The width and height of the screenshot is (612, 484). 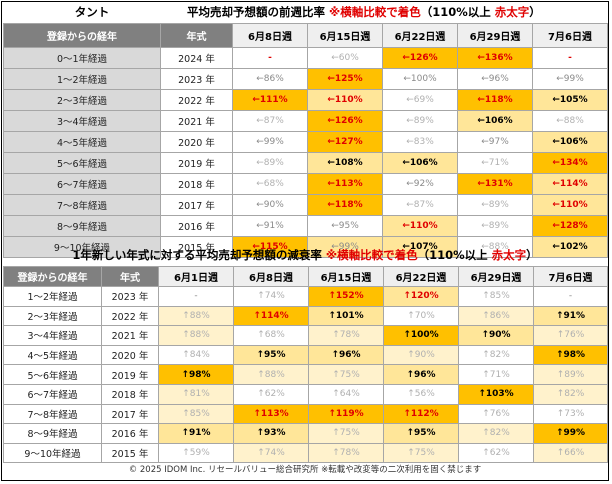 What do you see at coordinates (420, 142) in the screenshot?
I see `data-cell: ←83%` at bounding box center [420, 142].